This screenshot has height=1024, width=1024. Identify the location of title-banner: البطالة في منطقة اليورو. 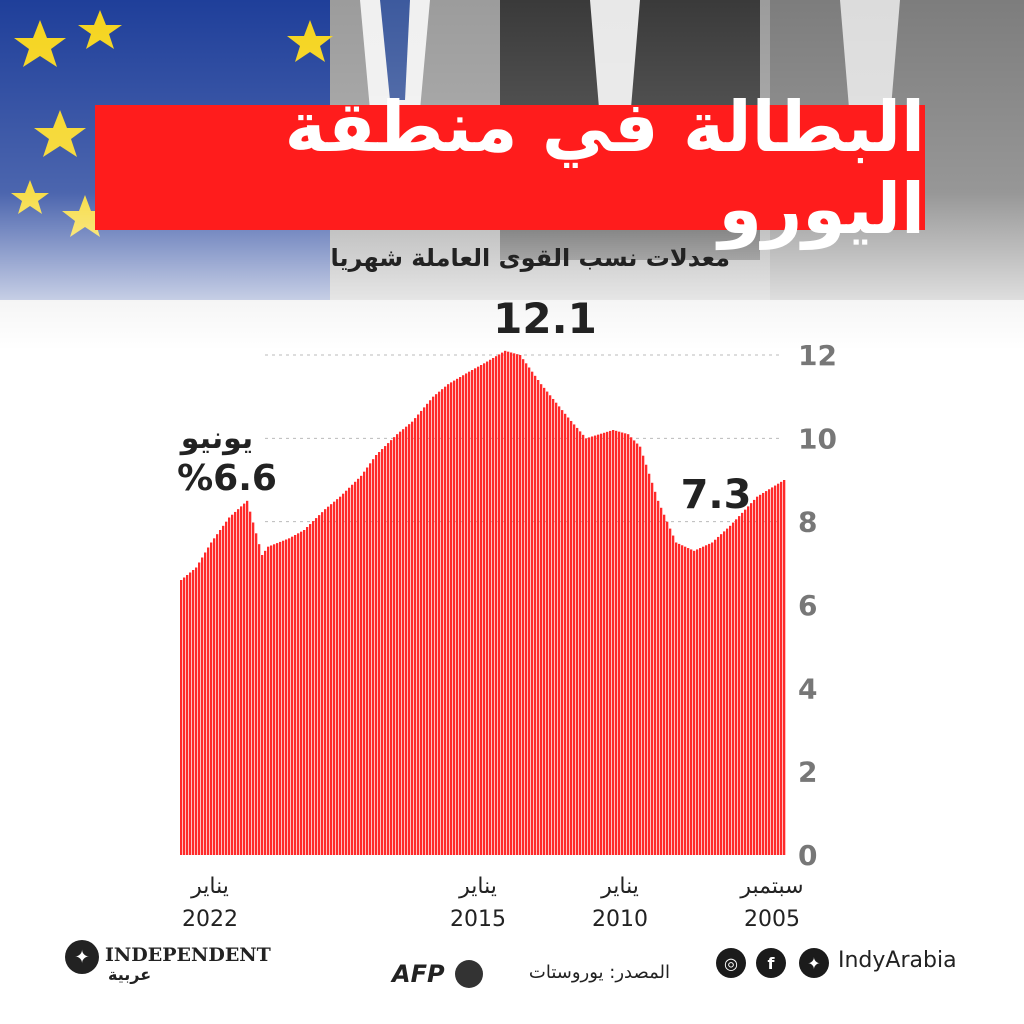
(510, 168).